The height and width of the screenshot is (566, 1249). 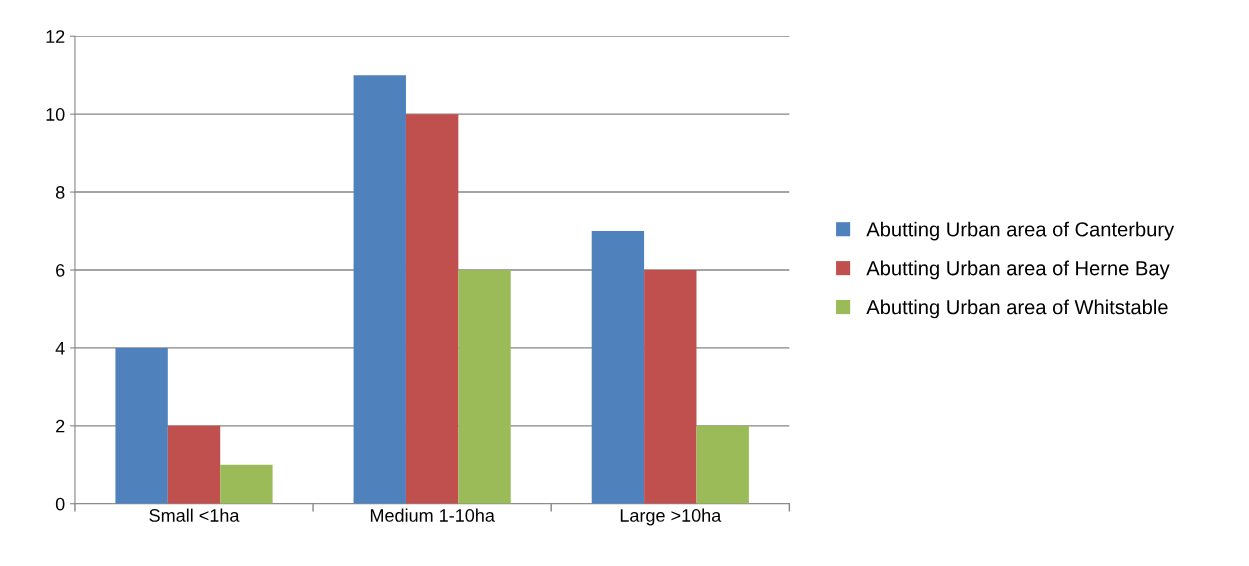 I want to click on y-tick-label: 0, so click(x=60, y=504).